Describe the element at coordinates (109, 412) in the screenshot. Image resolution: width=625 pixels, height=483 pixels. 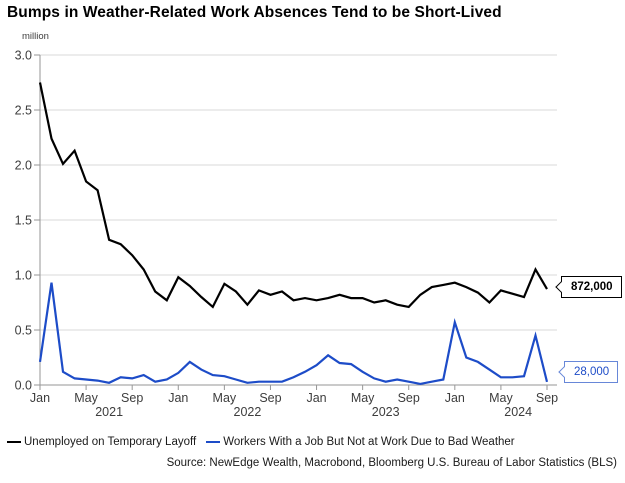
I see `x-year-label: 2021` at that location.